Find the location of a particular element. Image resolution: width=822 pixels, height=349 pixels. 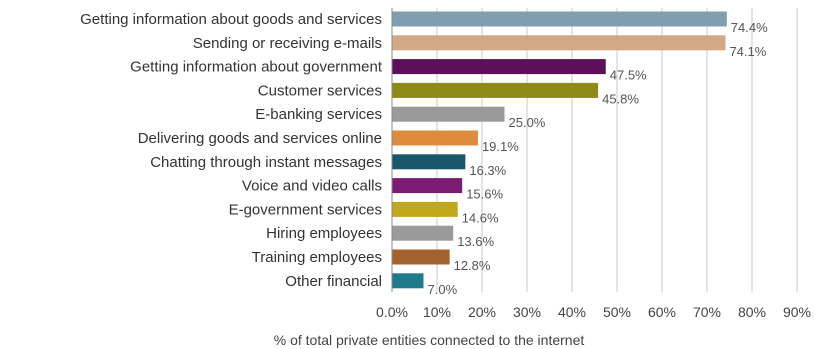

value-label: 14.6% is located at coordinates (480, 217).